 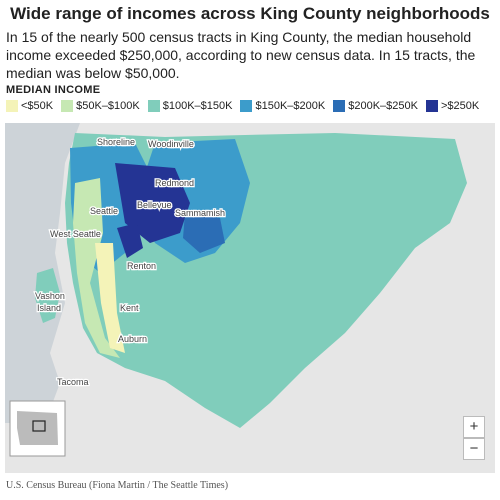 I want to click on vashon, so click(x=47, y=295).